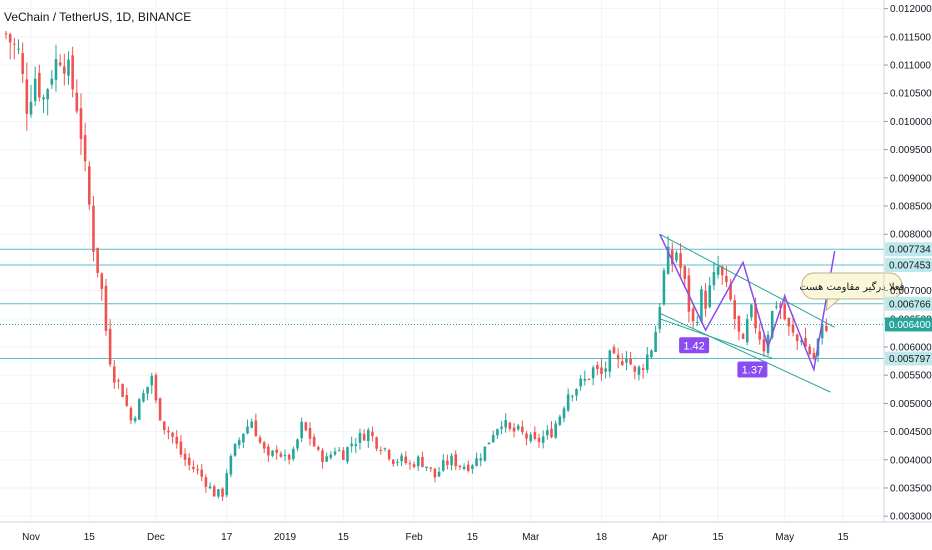  What do you see at coordinates (911, 460) in the screenshot?
I see `price-tick-label: 0.004000` at bounding box center [911, 460].